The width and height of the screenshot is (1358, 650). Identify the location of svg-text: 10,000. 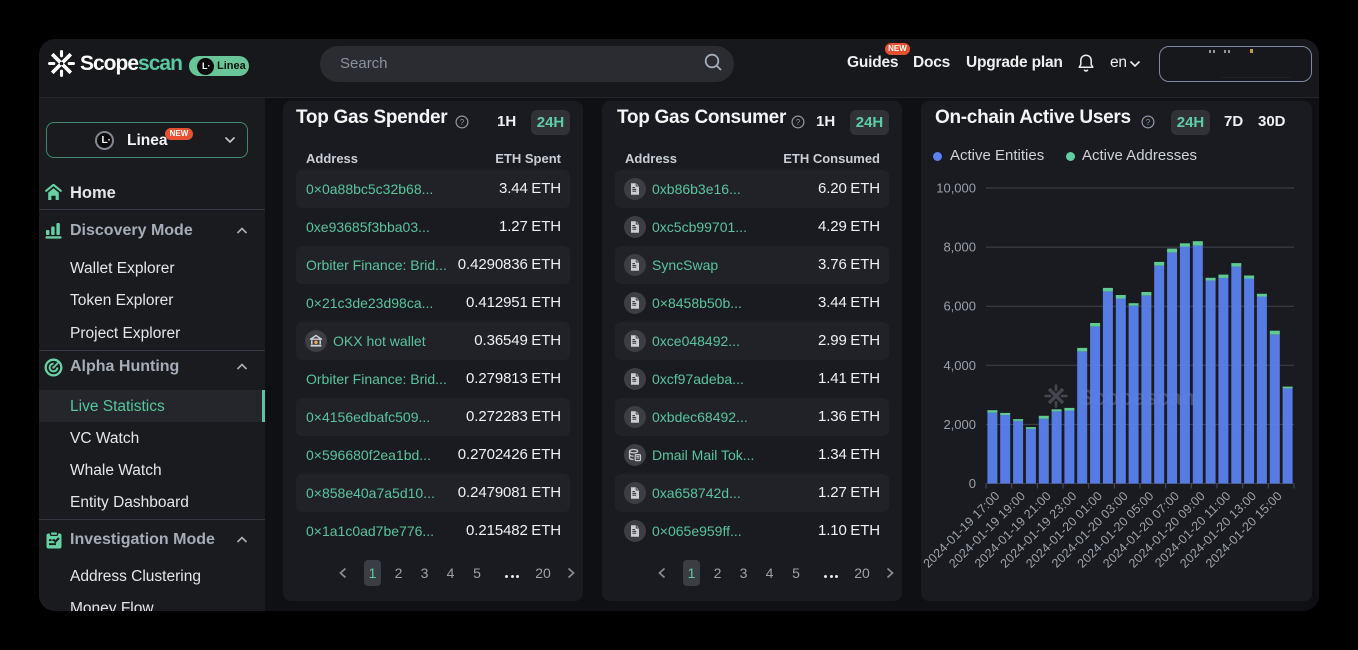
(956, 188).